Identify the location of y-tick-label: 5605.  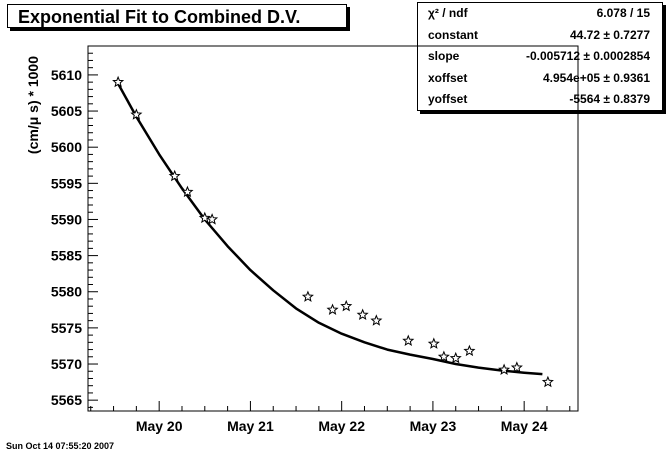
(66, 111).